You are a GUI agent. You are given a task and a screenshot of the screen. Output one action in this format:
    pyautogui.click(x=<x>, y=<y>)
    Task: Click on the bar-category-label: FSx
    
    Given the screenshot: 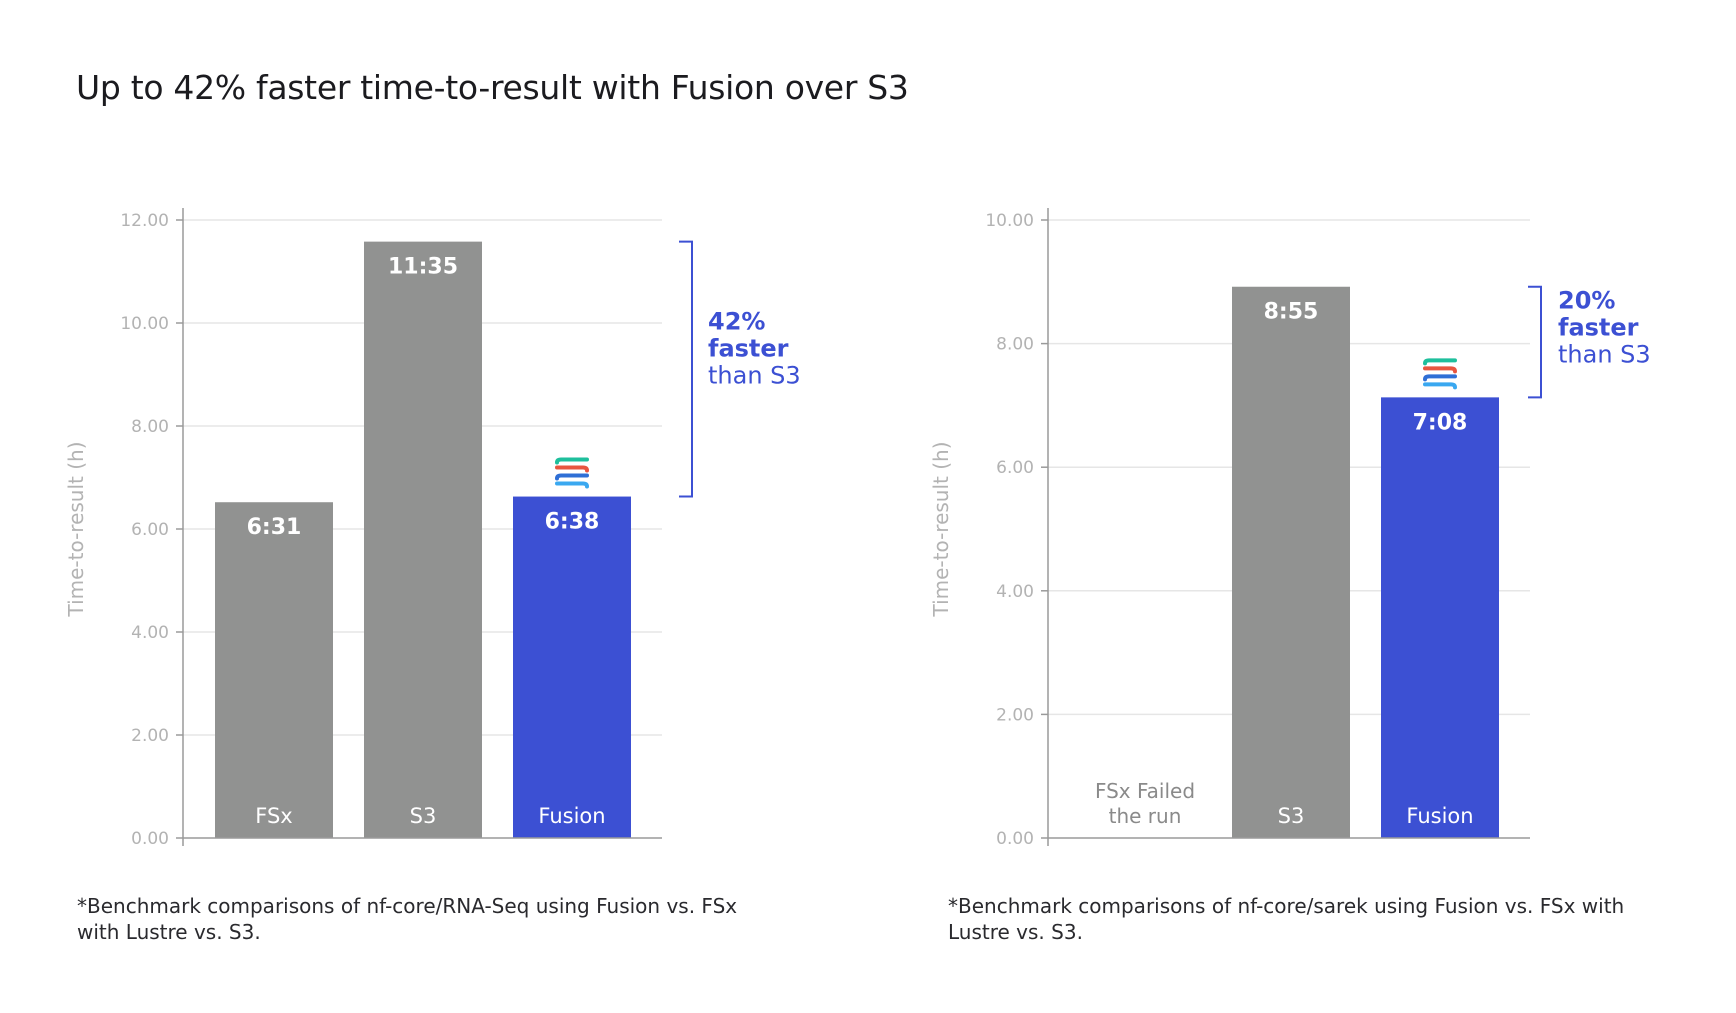 What is the action you would take?
    pyautogui.click(x=273, y=816)
    